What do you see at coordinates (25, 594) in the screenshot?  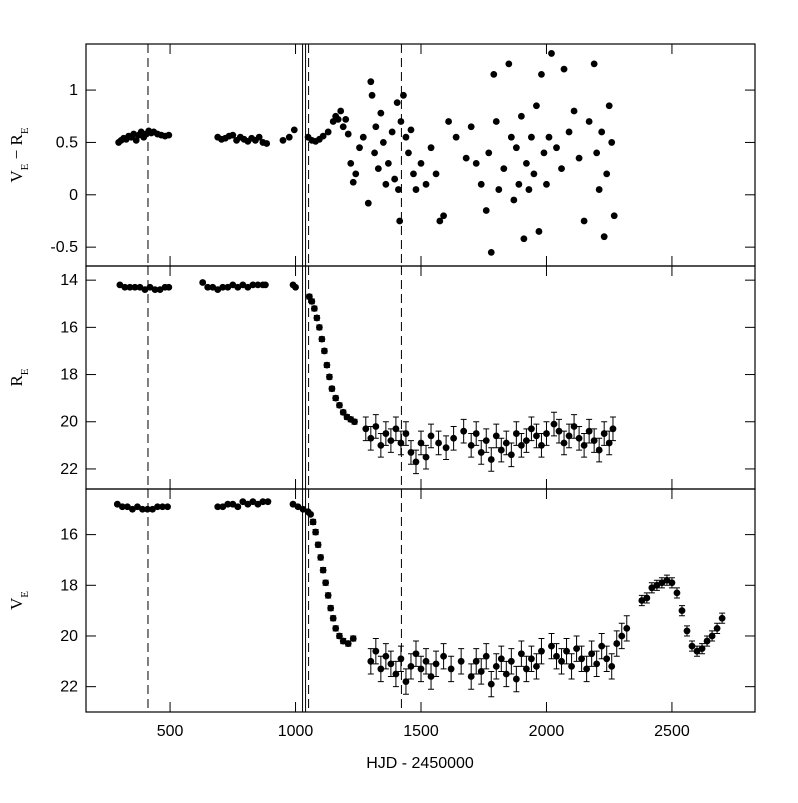 I see `label-subscript: E` at bounding box center [25, 594].